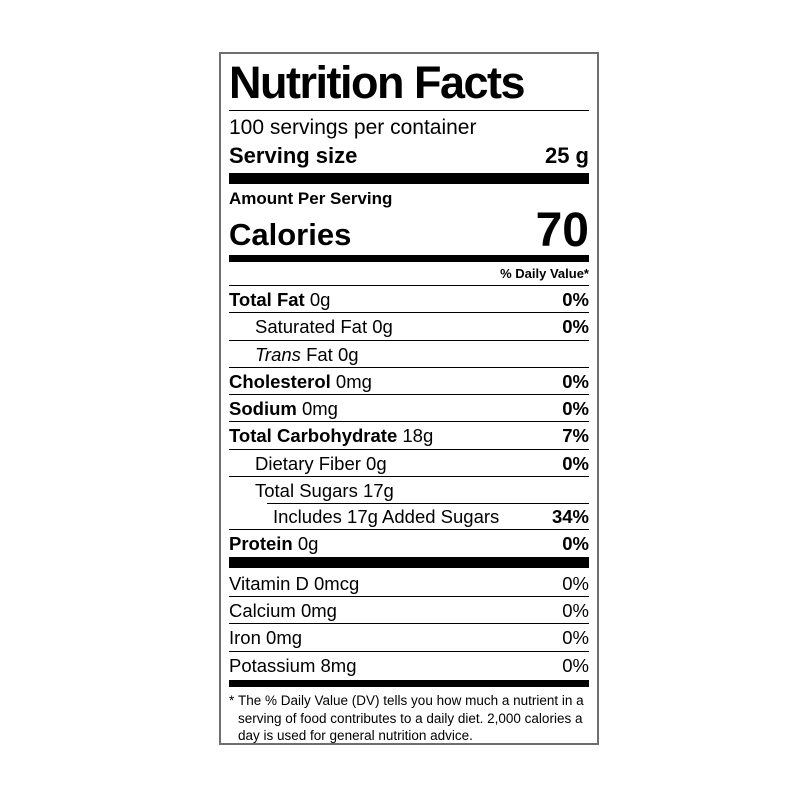 This screenshot has height=800, width=800. What do you see at coordinates (409, 353) in the screenshot?
I see `nutrient-row-trans-fat: Trans Fat 0g` at bounding box center [409, 353].